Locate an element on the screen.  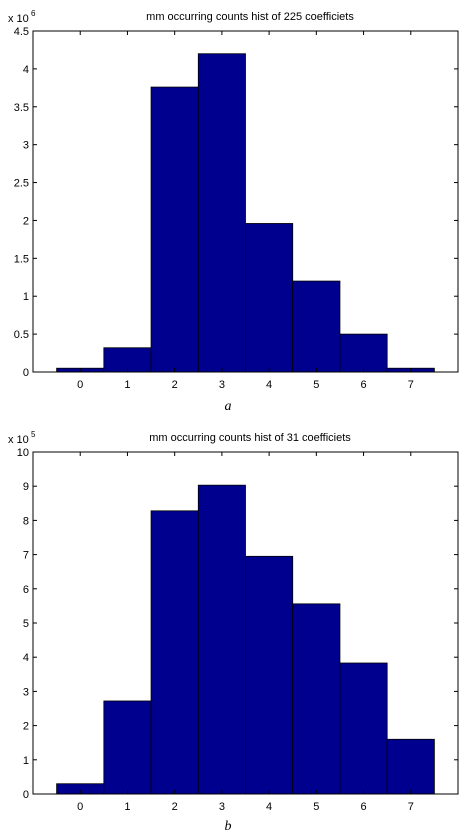
y-tick-label: 6 is located at coordinates (26, 590).